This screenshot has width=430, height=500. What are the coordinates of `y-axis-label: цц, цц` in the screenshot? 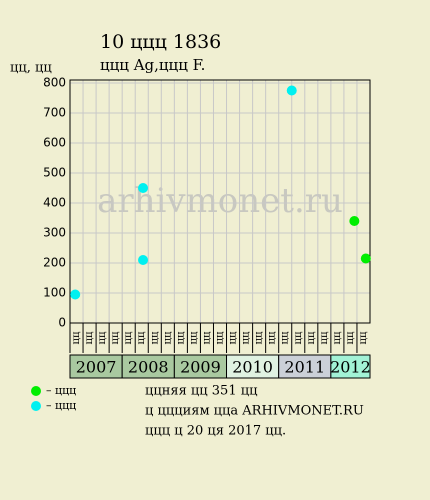 It's located at (31, 68).